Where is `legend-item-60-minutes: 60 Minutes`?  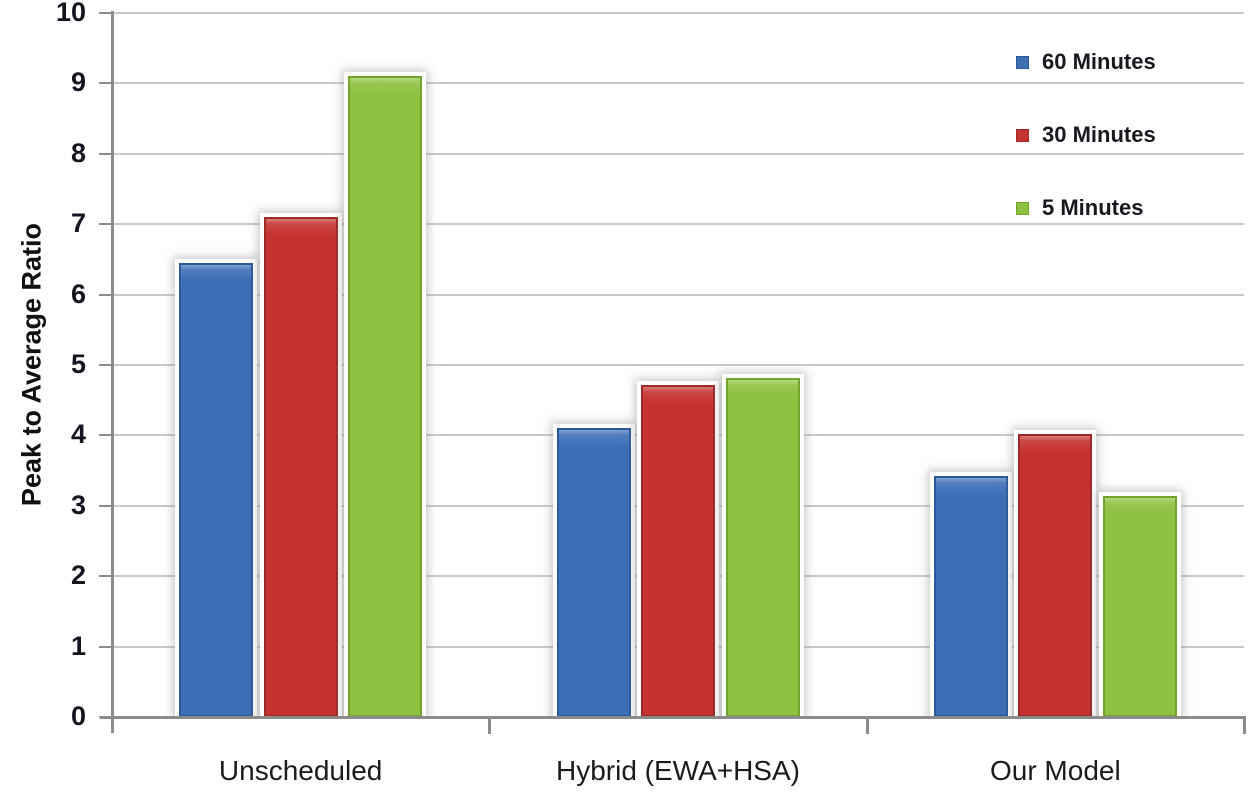
legend-item-60-minutes: 60 Minutes is located at coordinates (1086, 62).